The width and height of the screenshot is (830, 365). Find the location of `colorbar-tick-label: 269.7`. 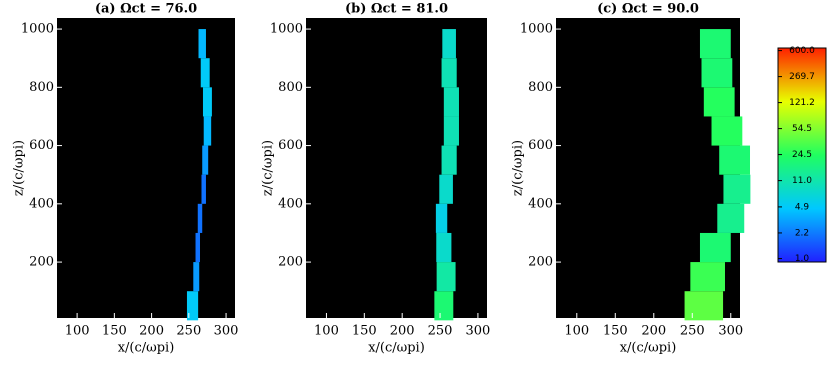

colorbar-tick-label: 269.7 is located at coordinates (802, 77).